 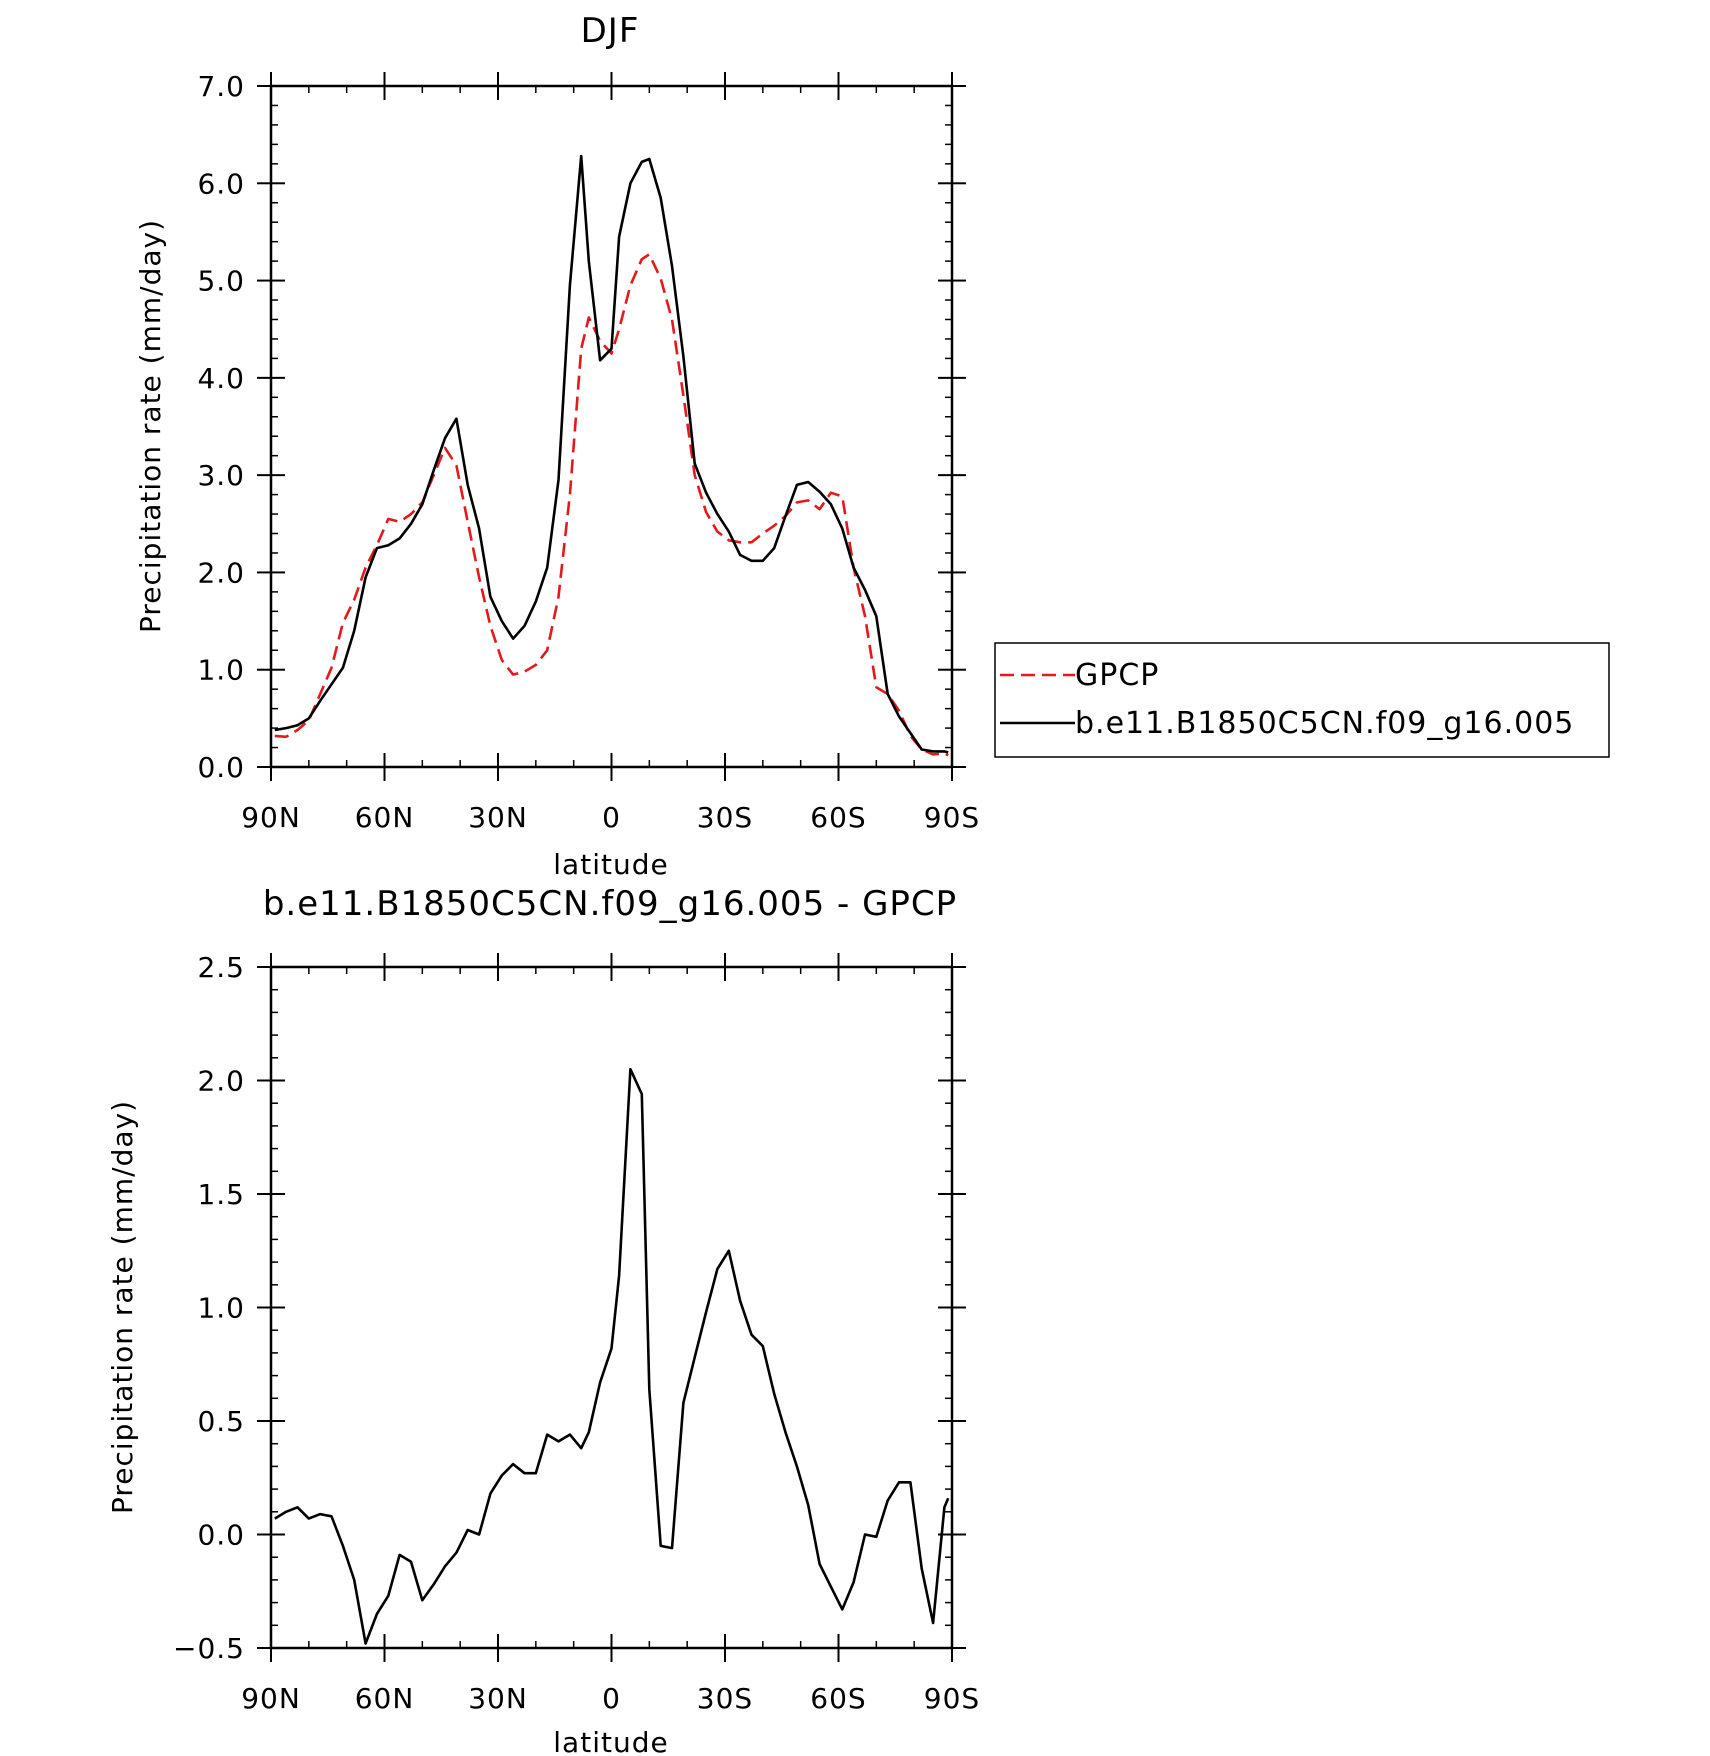 What do you see at coordinates (610, 31) in the screenshot?
I see `chart-title: DJF` at bounding box center [610, 31].